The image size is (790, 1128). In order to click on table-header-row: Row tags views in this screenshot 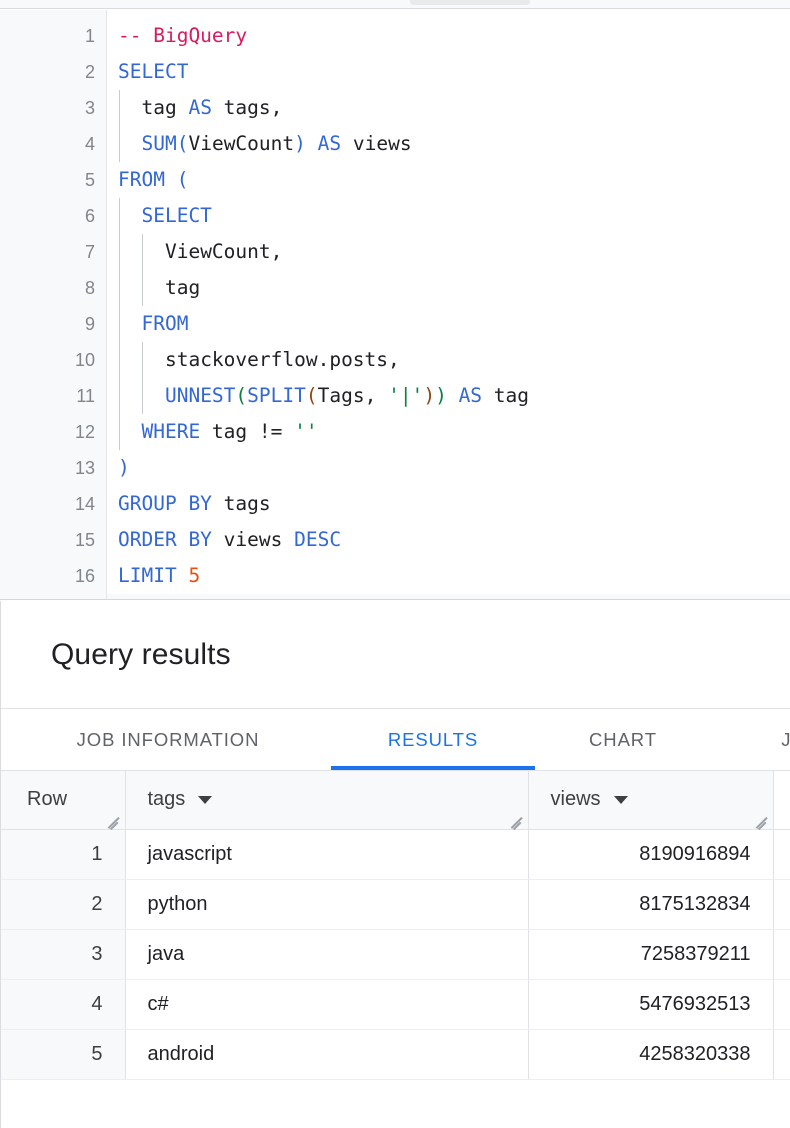, I will do `click(395, 800)`.